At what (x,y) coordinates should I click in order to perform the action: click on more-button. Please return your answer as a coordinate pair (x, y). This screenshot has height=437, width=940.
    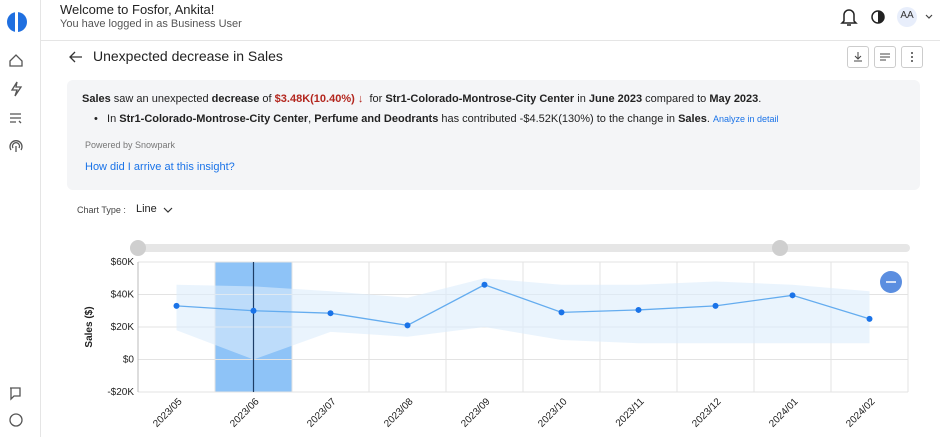
    Looking at the image, I should click on (912, 57).